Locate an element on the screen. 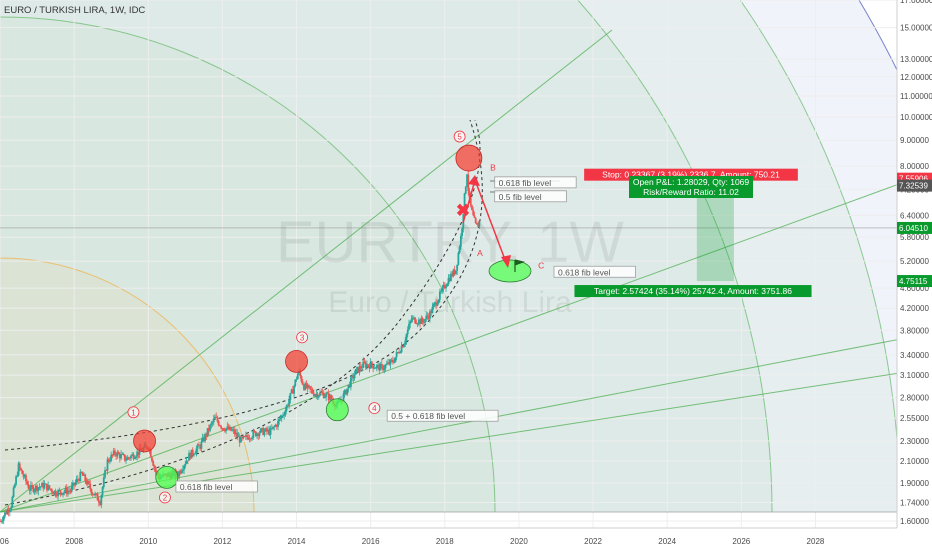 Image resolution: width=932 pixels, height=555 pixels. y-tick-label: 12.00000 is located at coordinates (916, 77).